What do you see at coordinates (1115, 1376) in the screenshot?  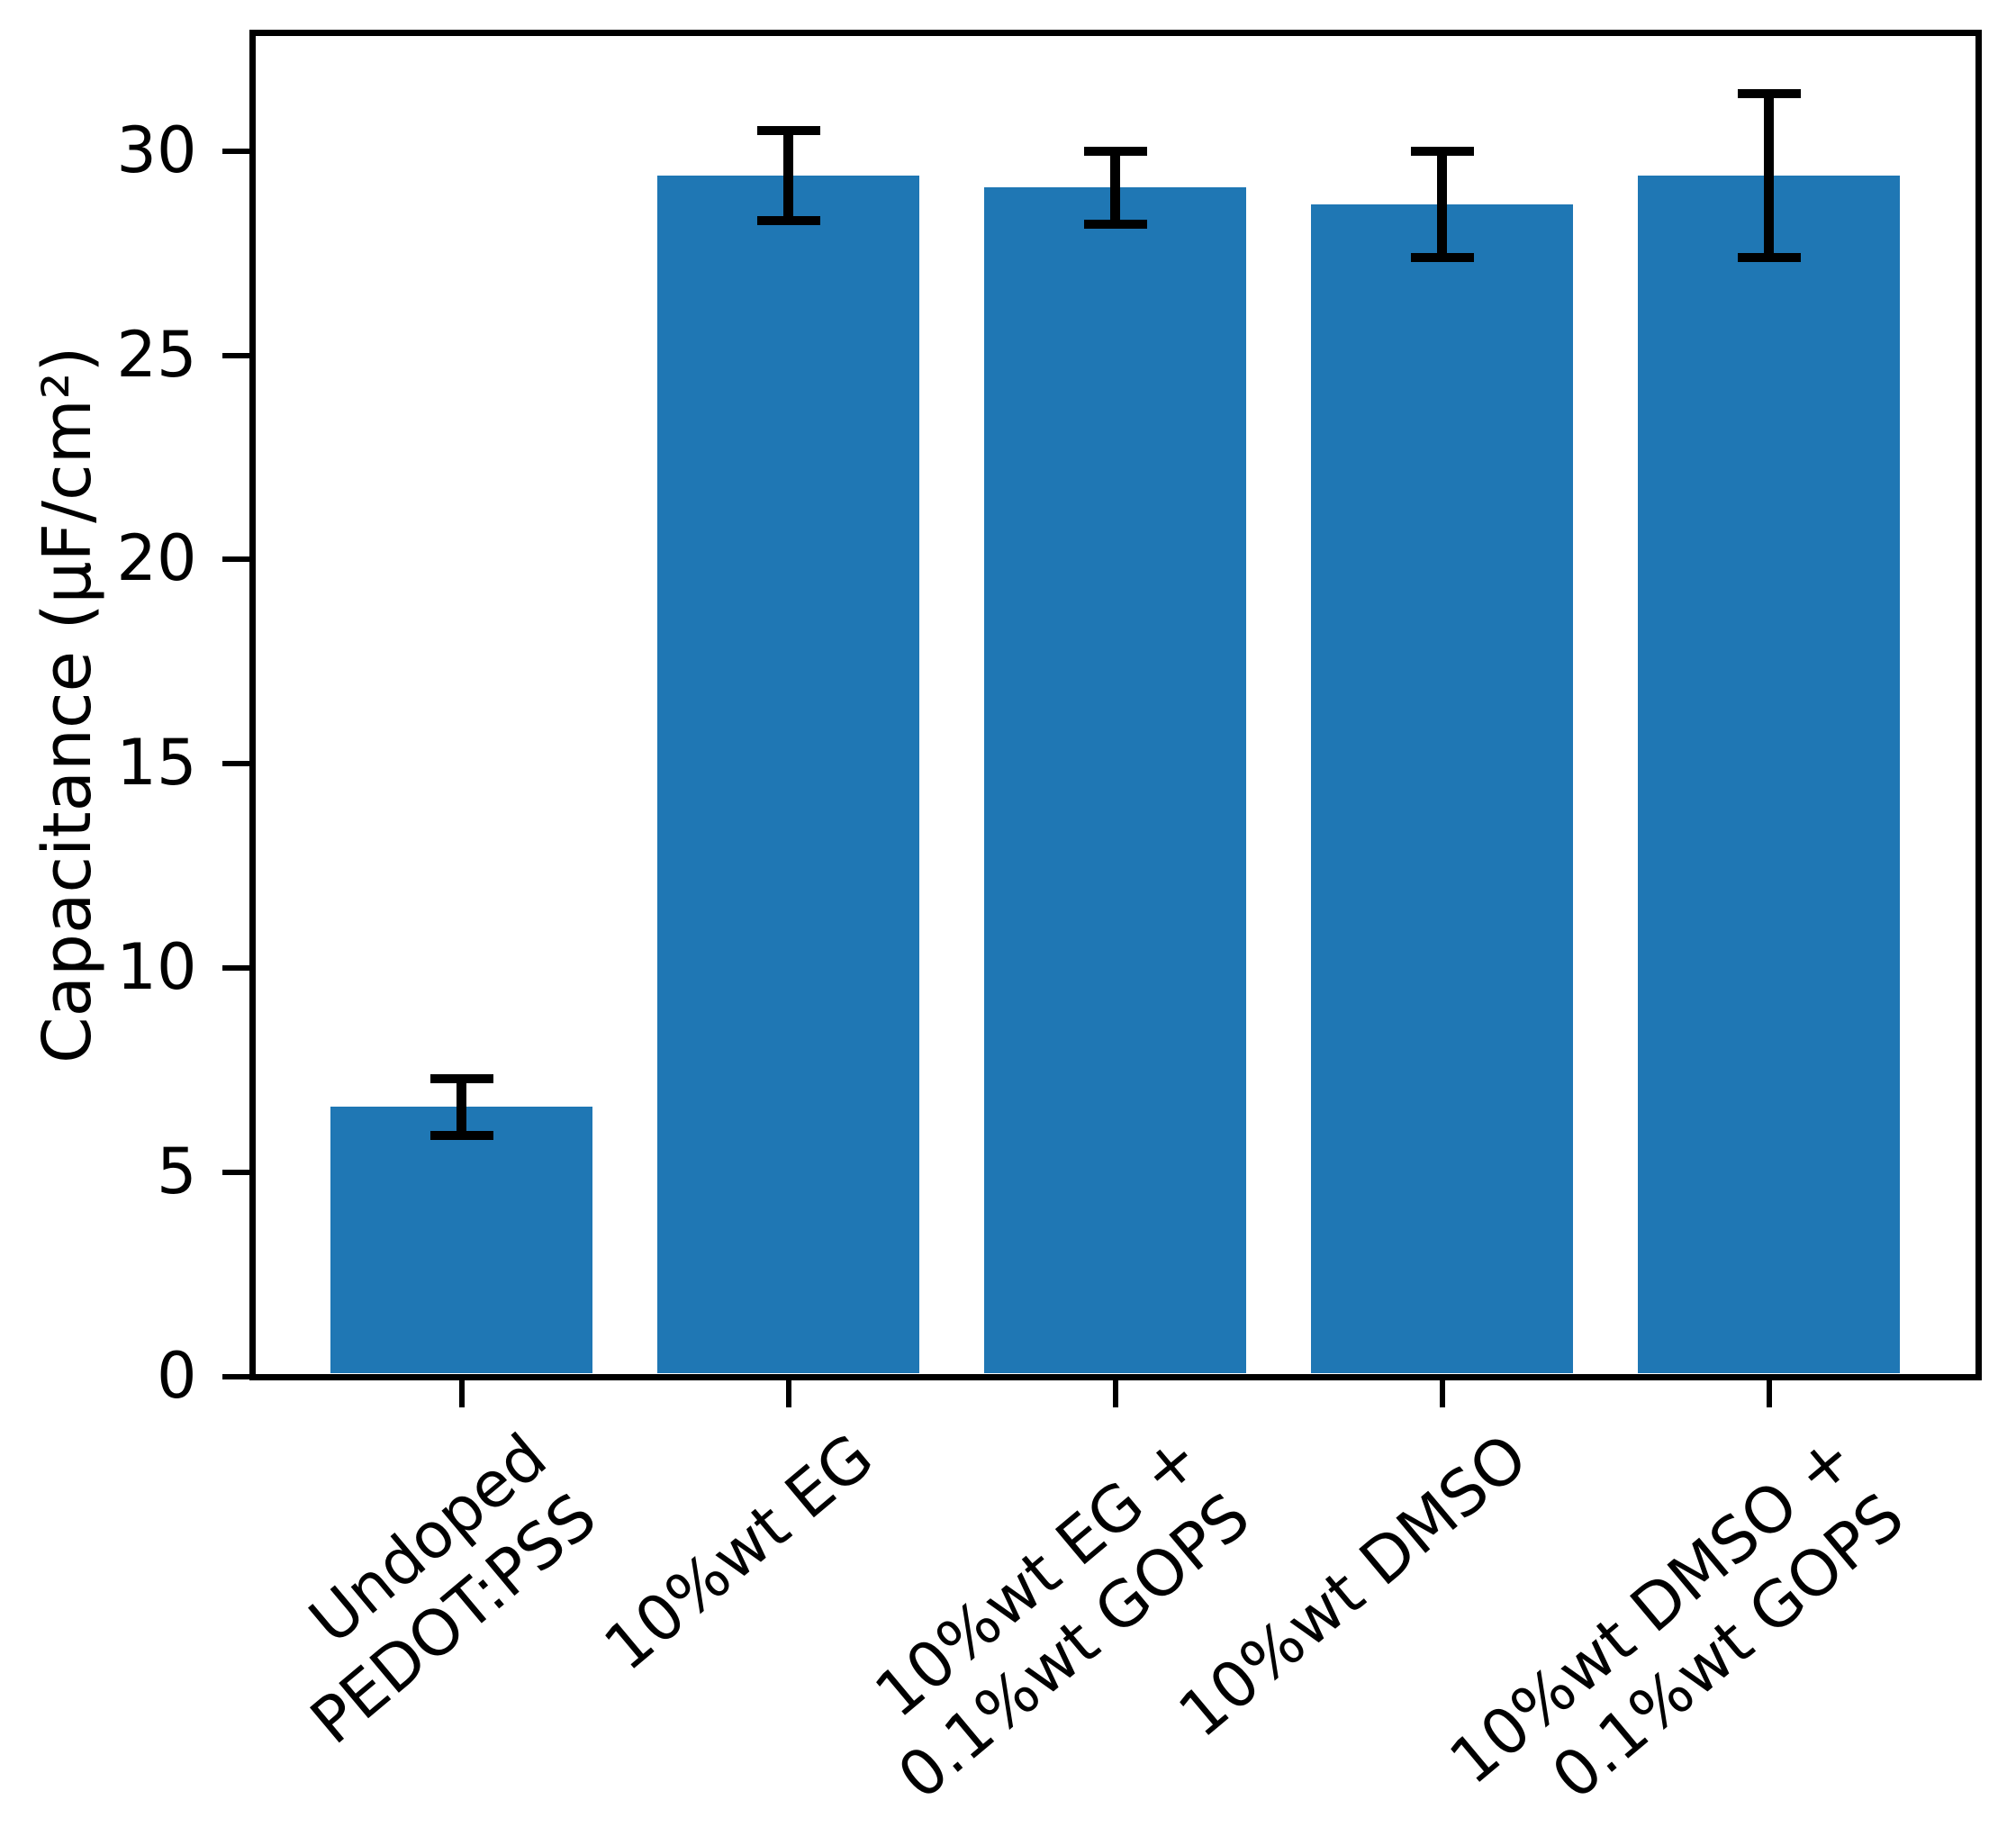 I see `x-axis-bottom-spine` at bounding box center [1115, 1376].